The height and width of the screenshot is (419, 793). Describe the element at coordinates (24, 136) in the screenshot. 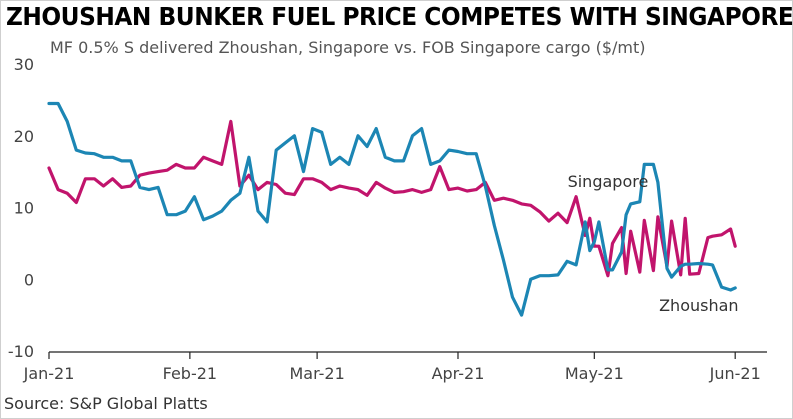

I see `y-tick-label: 20` at that location.